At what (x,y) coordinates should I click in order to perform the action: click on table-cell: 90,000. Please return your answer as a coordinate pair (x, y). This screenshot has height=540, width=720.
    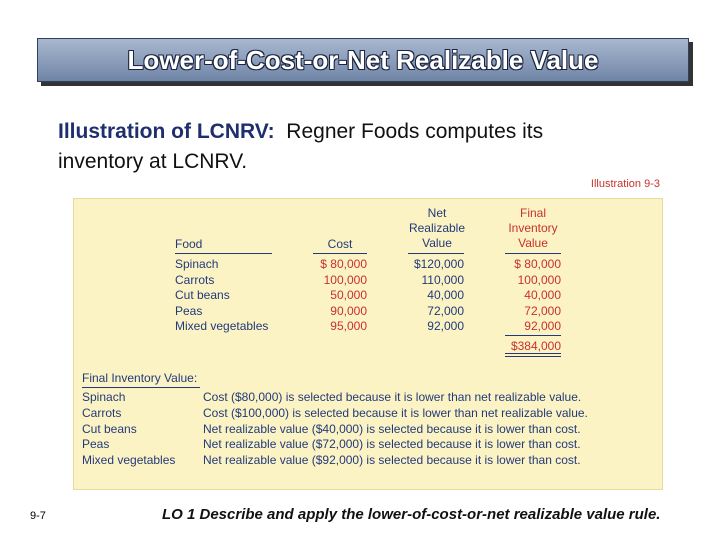
    Looking at the image, I should click on (348, 310).